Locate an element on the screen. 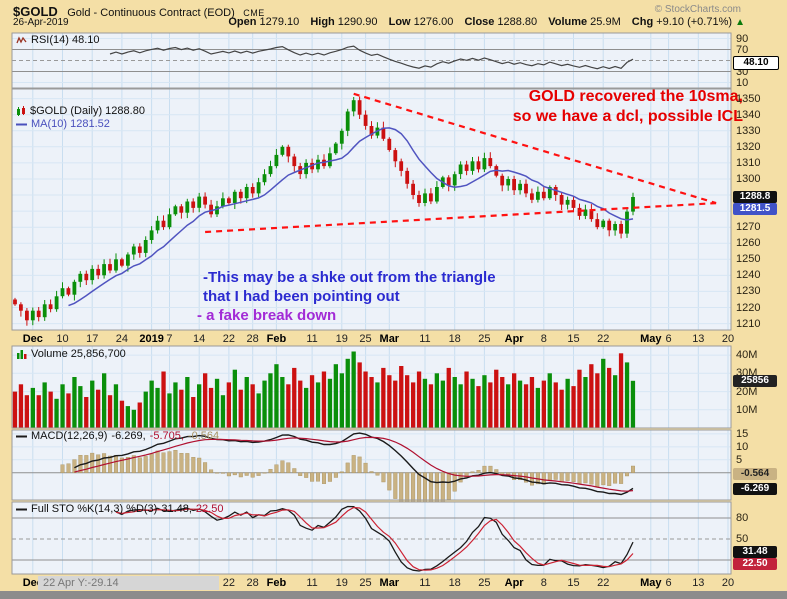  mid-date-tick: 7 is located at coordinates (169, 339).